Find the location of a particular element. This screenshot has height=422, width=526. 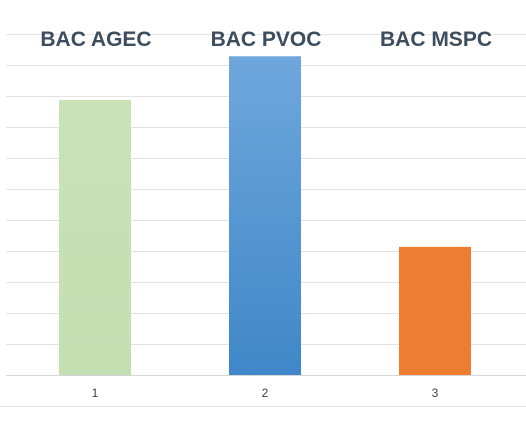

category-label: BAC AGEC is located at coordinates (95, 39).